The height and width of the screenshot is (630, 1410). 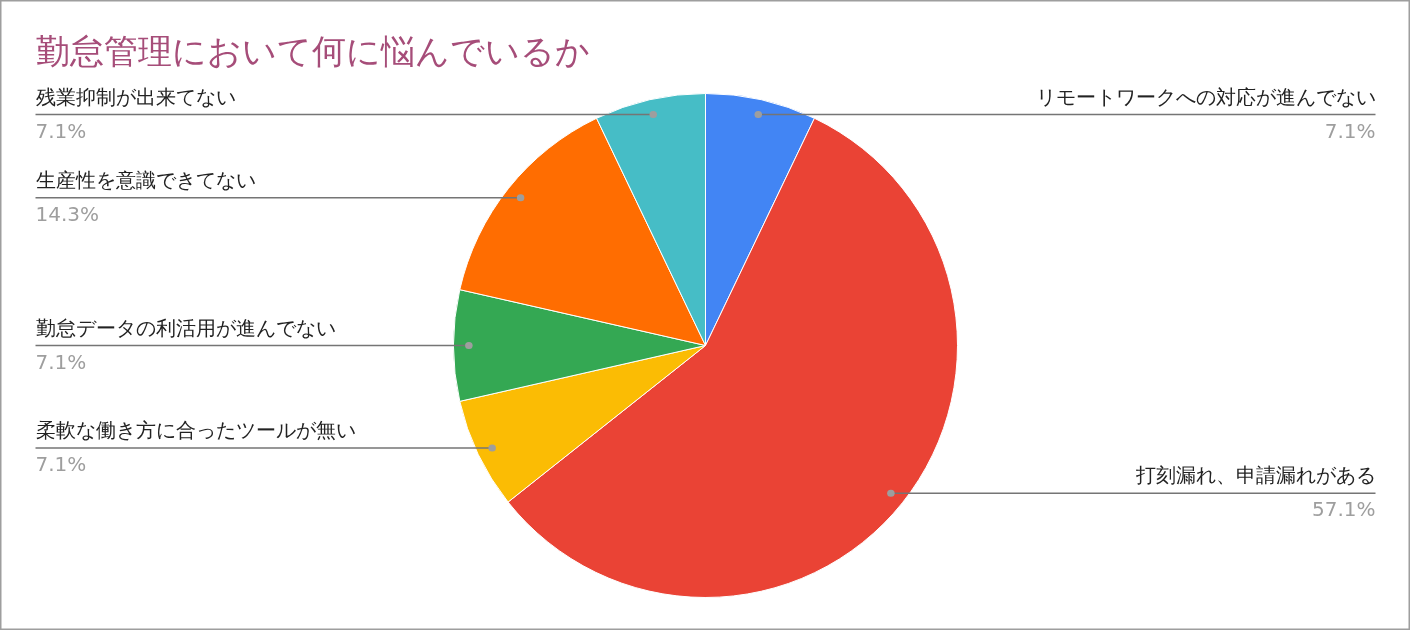 What do you see at coordinates (1343, 509) in the screenshot?
I see `data-label: 57.1%` at bounding box center [1343, 509].